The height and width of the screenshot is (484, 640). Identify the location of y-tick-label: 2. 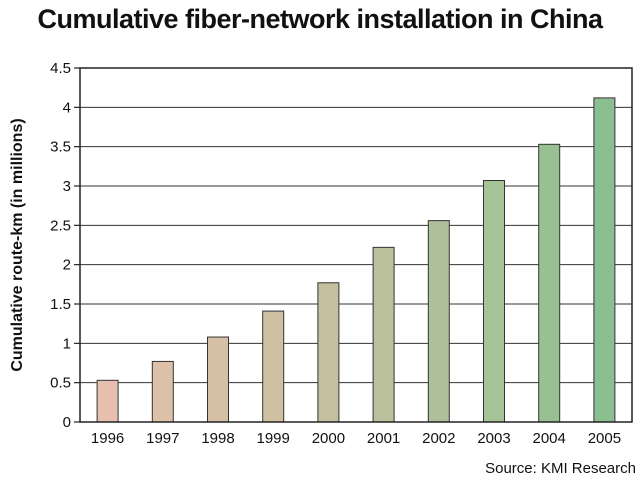
(67, 265).